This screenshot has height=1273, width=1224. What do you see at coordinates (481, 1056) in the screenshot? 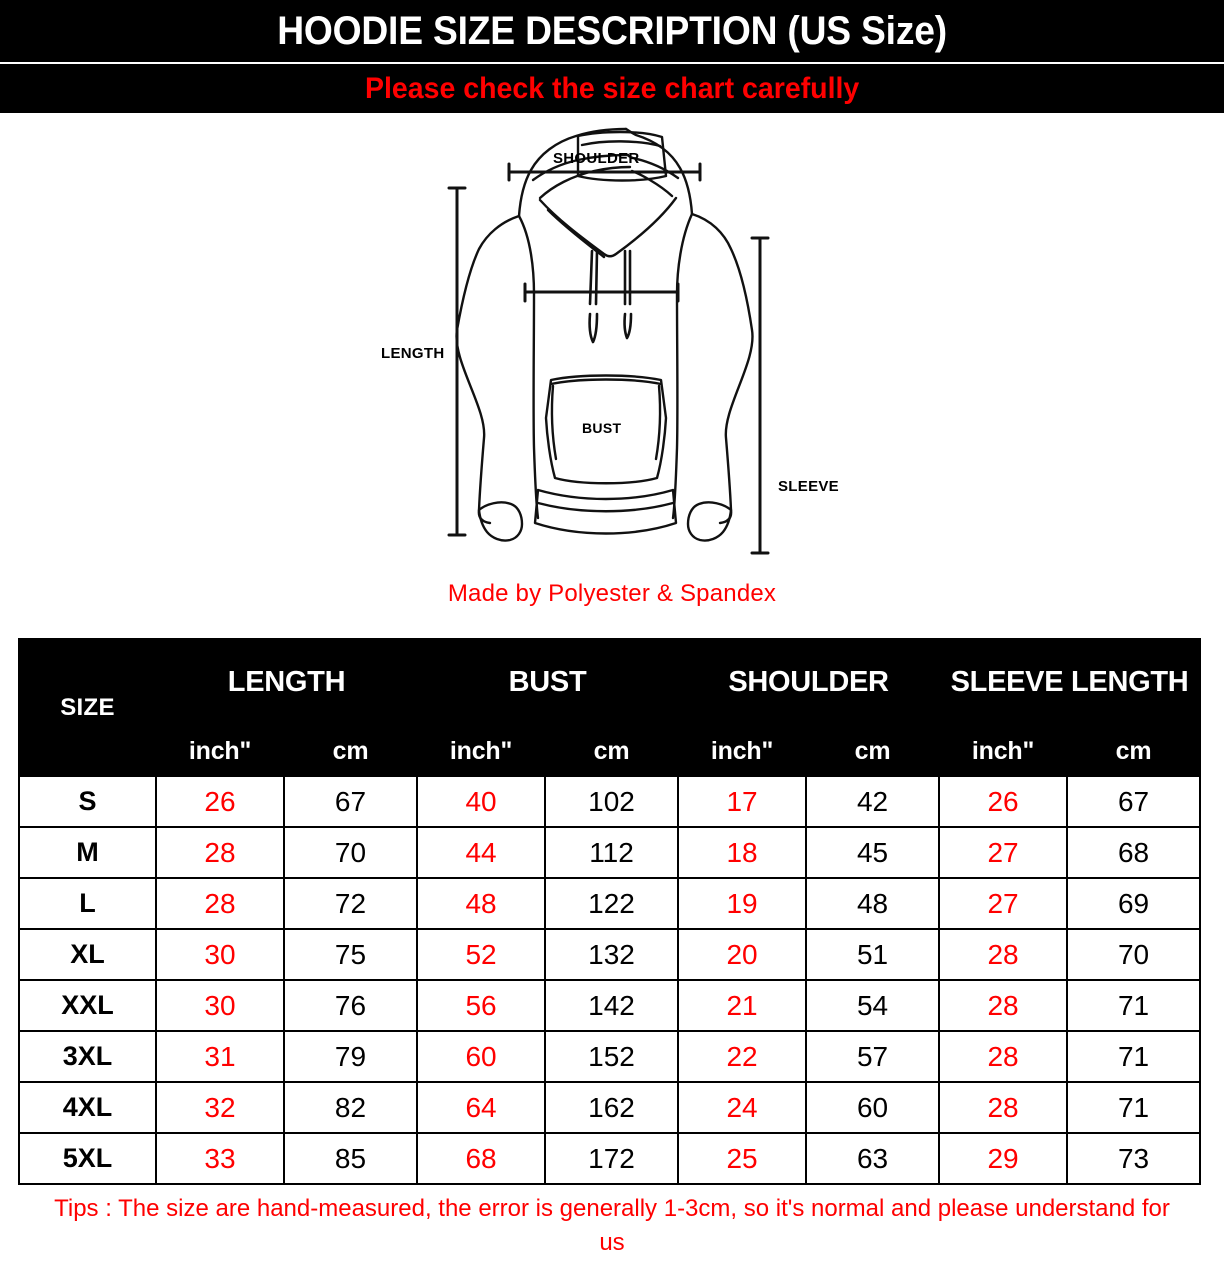
I see `measurement-cell-inch: 60` at bounding box center [481, 1056].